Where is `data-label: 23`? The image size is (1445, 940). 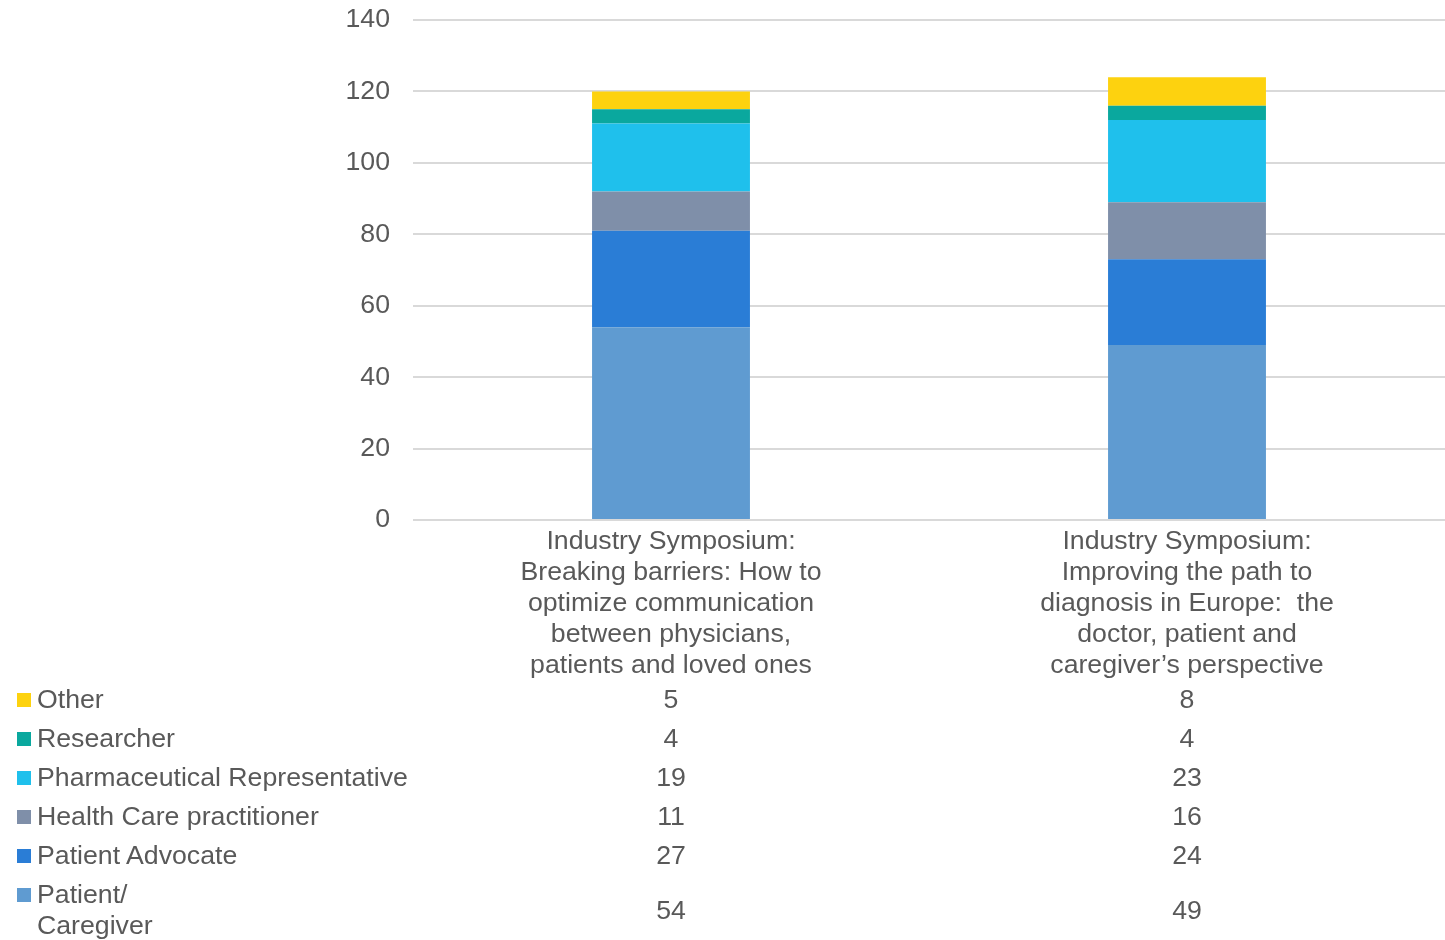
data-label: 23 is located at coordinates (1187, 777).